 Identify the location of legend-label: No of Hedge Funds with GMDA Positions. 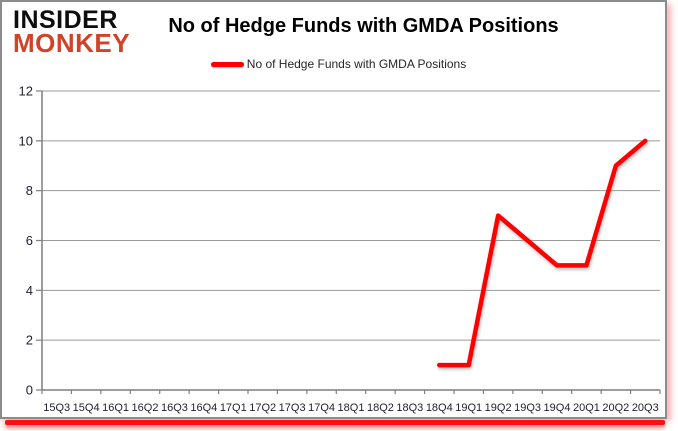
(356, 64).